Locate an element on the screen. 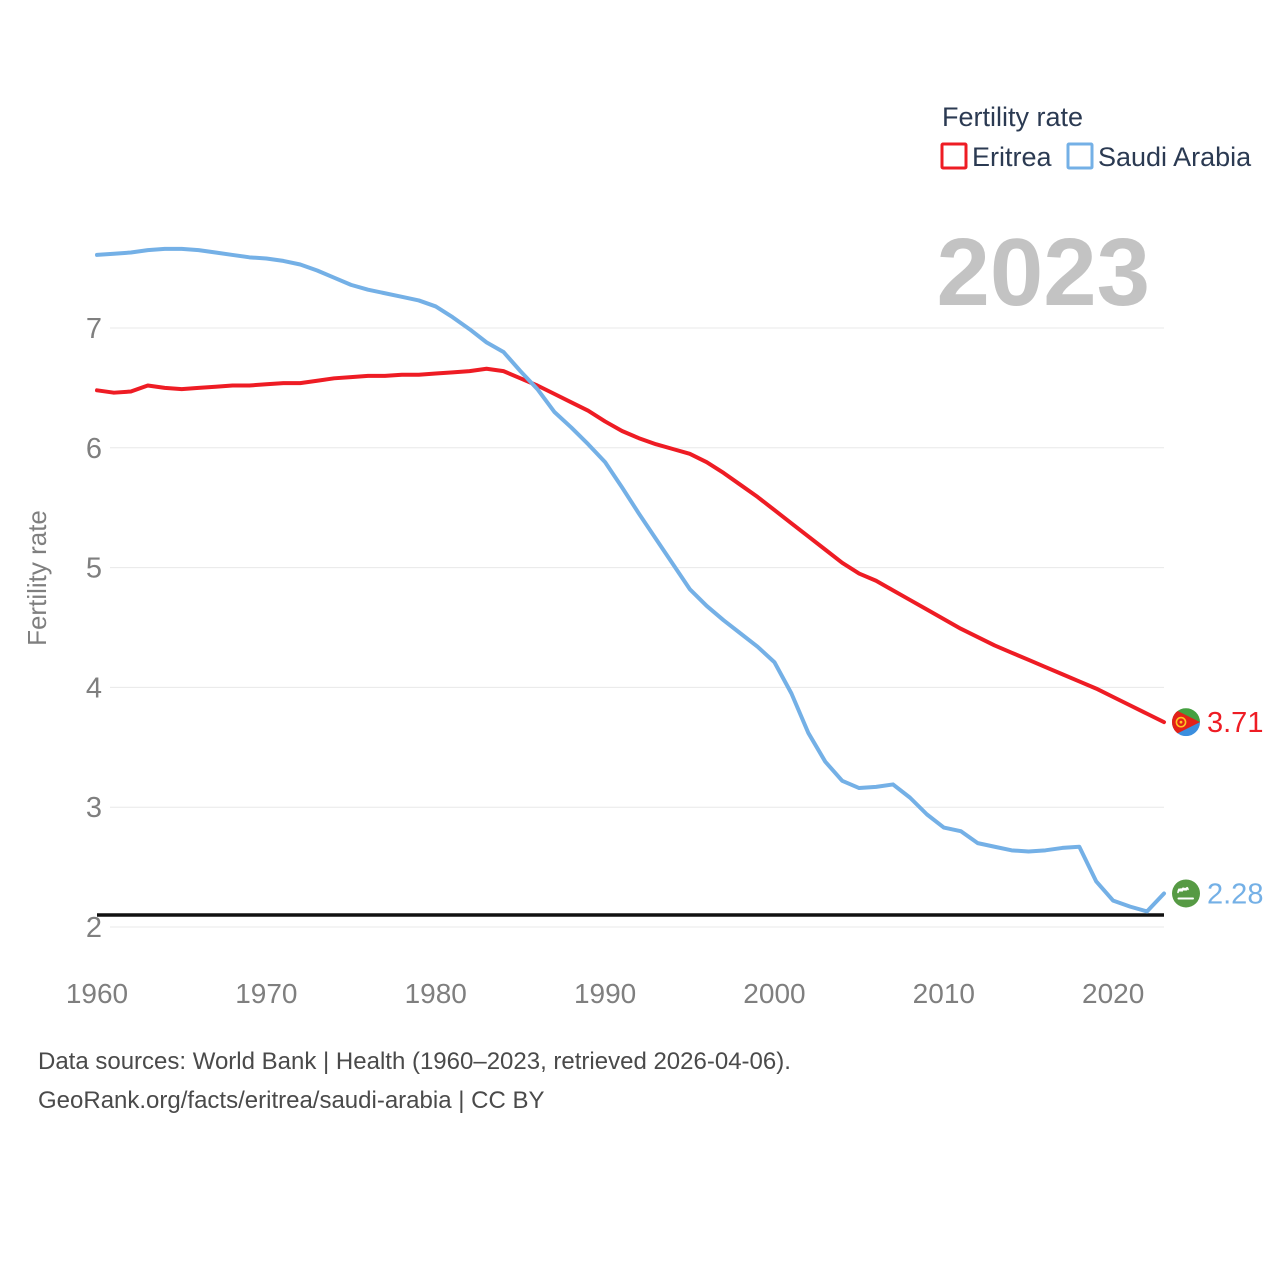 The height and width of the screenshot is (1280, 1280). y-tick-label: 7 is located at coordinates (94, 329).